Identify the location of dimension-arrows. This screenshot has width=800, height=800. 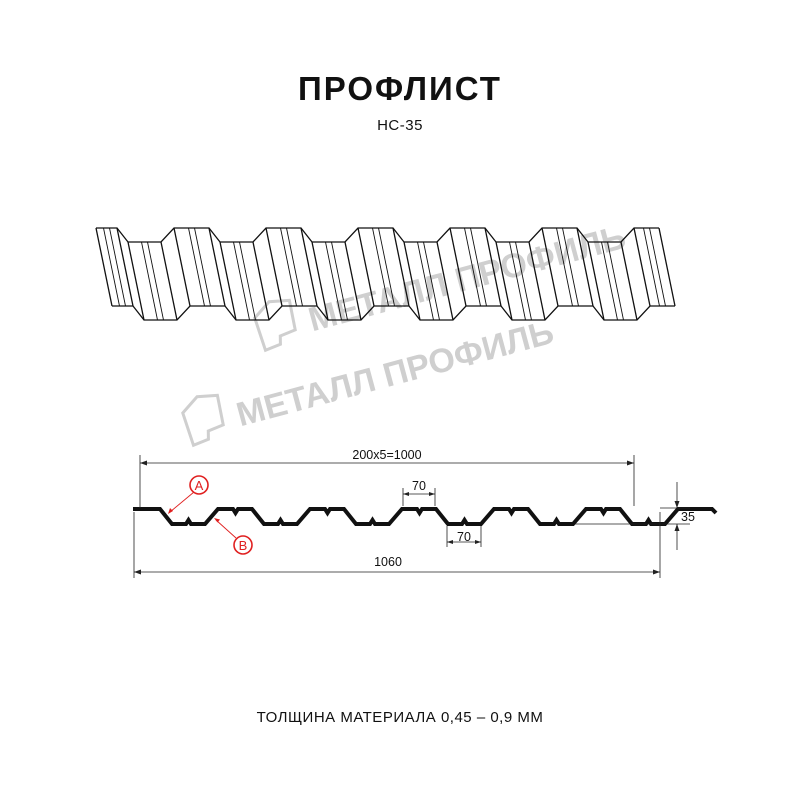
(407, 517).